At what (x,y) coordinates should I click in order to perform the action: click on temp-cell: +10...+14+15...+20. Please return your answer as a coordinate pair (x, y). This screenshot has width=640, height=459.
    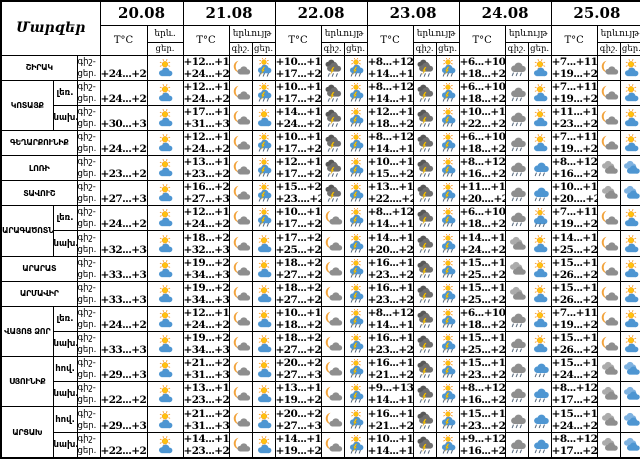
    Looking at the image, I should click on (390, 168).